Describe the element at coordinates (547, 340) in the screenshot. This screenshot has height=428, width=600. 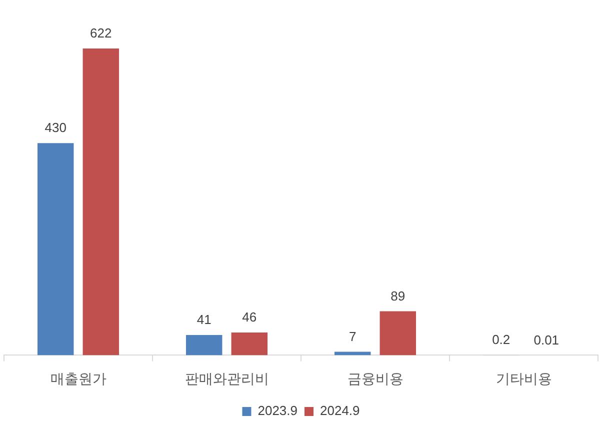
I see `data-label: 0.01` at that location.